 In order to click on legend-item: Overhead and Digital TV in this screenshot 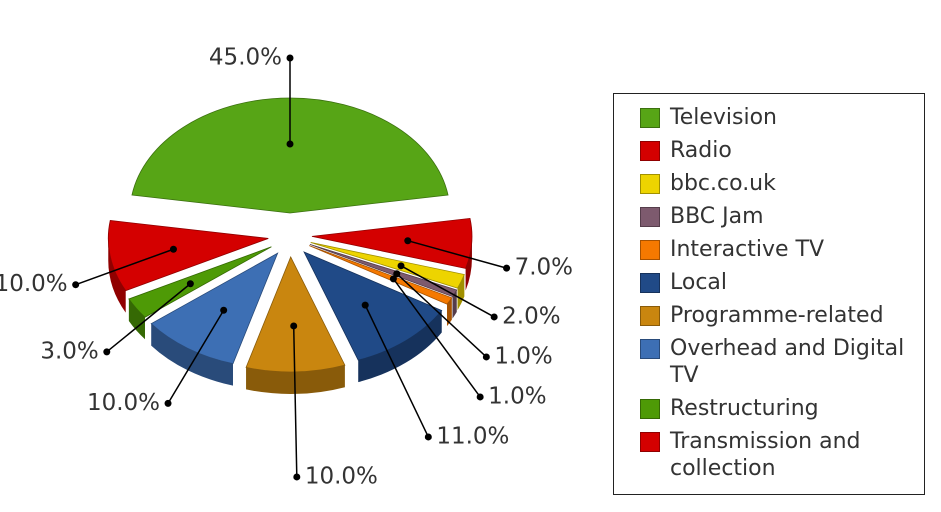, I will do `click(777, 362)`.